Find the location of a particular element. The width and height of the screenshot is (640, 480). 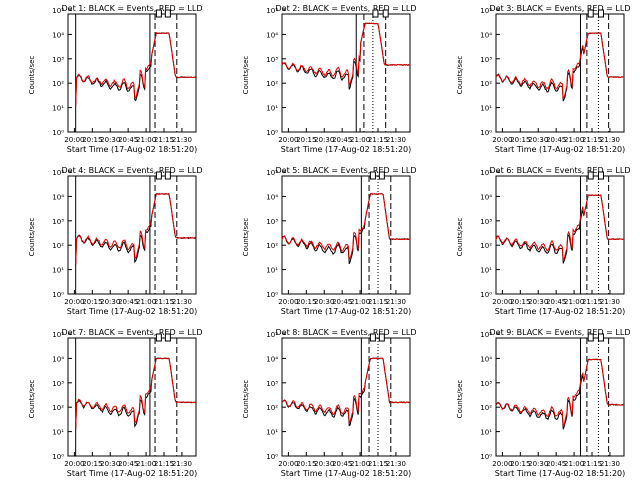

panel-title: Det 1: BLACK = Events, RED = LLD is located at coordinates (132, 8).